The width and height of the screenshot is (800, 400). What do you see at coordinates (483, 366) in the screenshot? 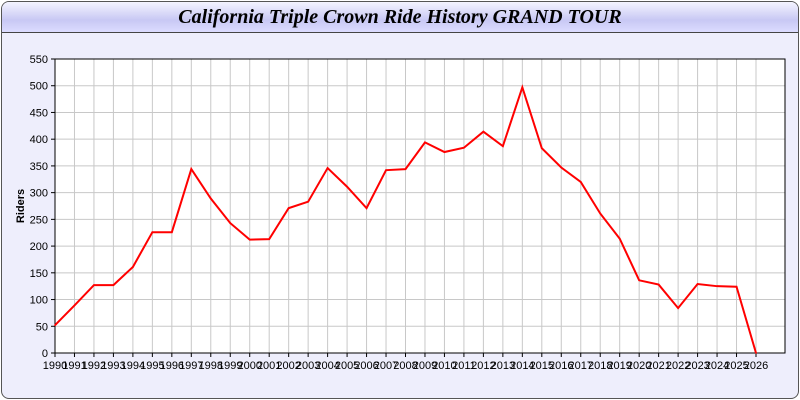
I see `x-tick-label: 2012` at bounding box center [483, 366].